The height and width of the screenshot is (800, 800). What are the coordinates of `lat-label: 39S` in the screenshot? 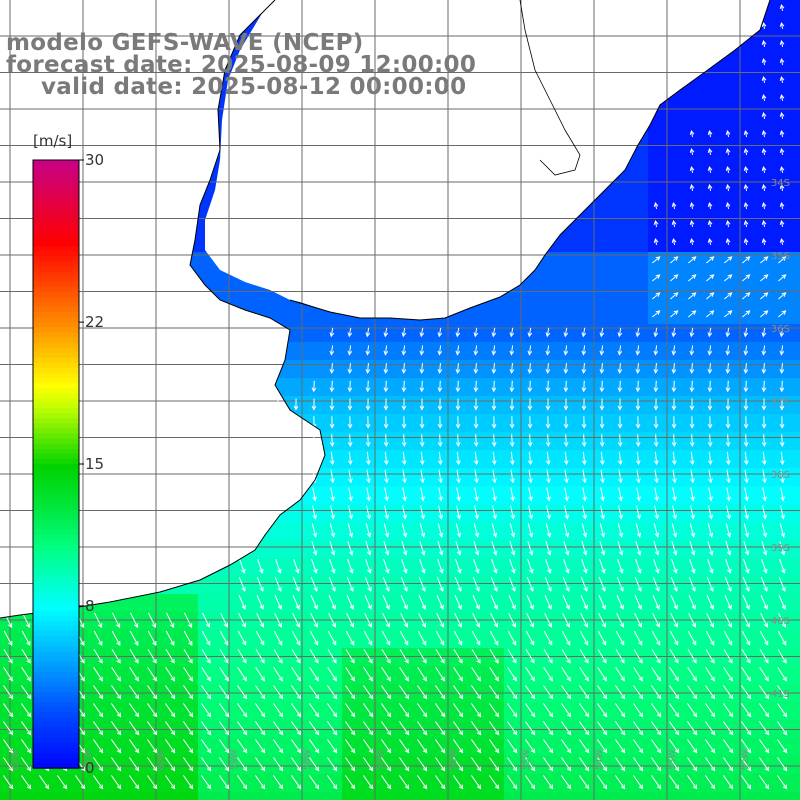 It's located at (780, 548).